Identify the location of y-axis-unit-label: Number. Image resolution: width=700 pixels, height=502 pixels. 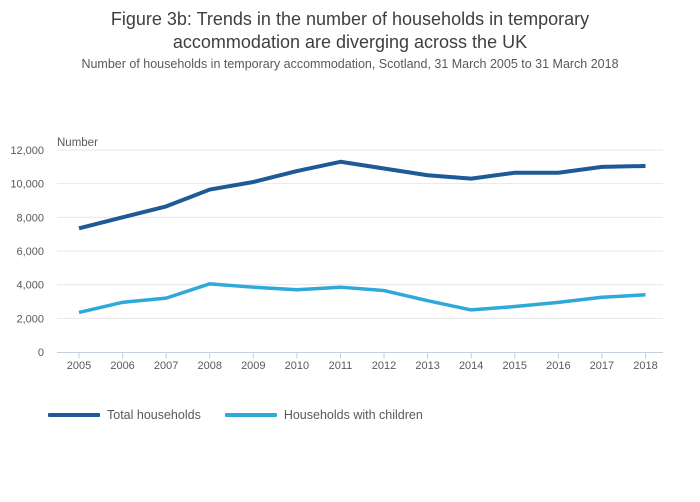
(77, 143).